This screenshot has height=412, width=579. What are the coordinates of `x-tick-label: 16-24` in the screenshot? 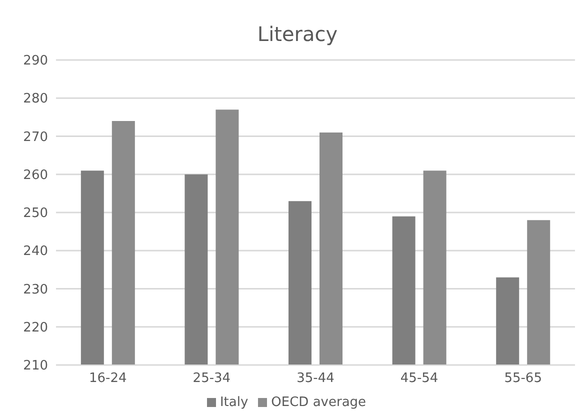 It's located at (108, 378).